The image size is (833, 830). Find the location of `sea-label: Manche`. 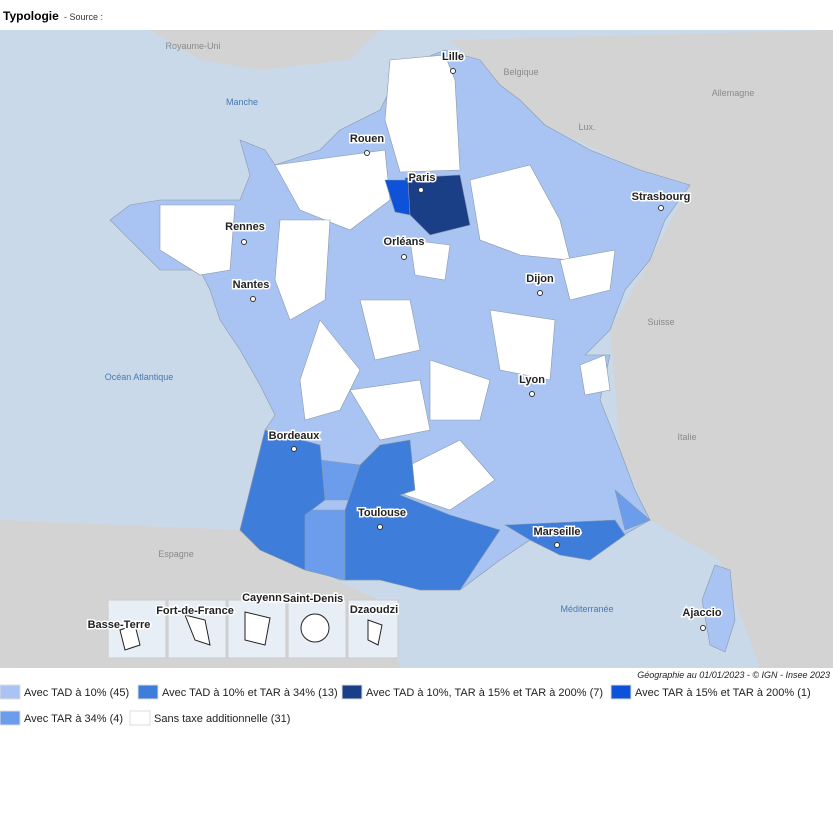

sea-label: Manche is located at coordinates (242, 102).